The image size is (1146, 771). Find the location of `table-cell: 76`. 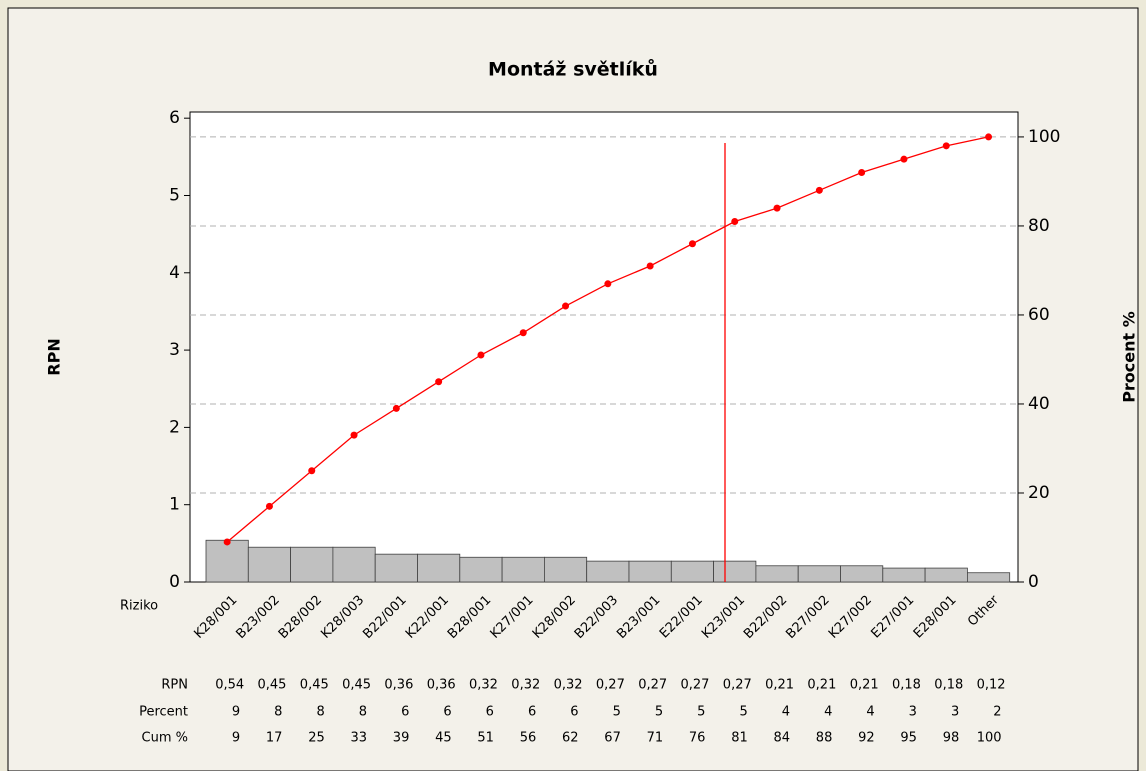

table-cell: 76 is located at coordinates (697, 738).